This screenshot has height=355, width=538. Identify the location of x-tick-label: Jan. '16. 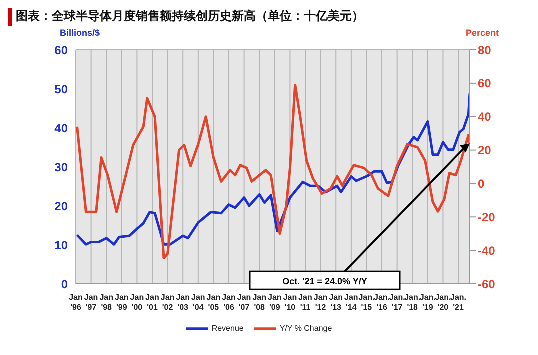
(382, 302).